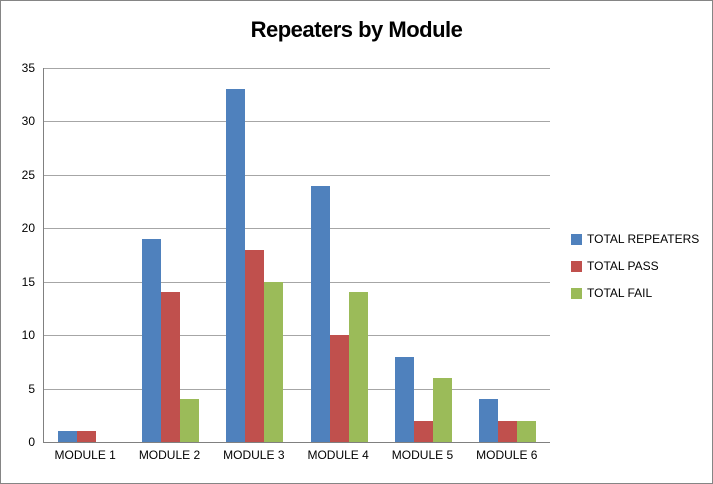 This screenshot has height=484, width=713. I want to click on x-axis-label: MODULE 1, so click(85, 455).